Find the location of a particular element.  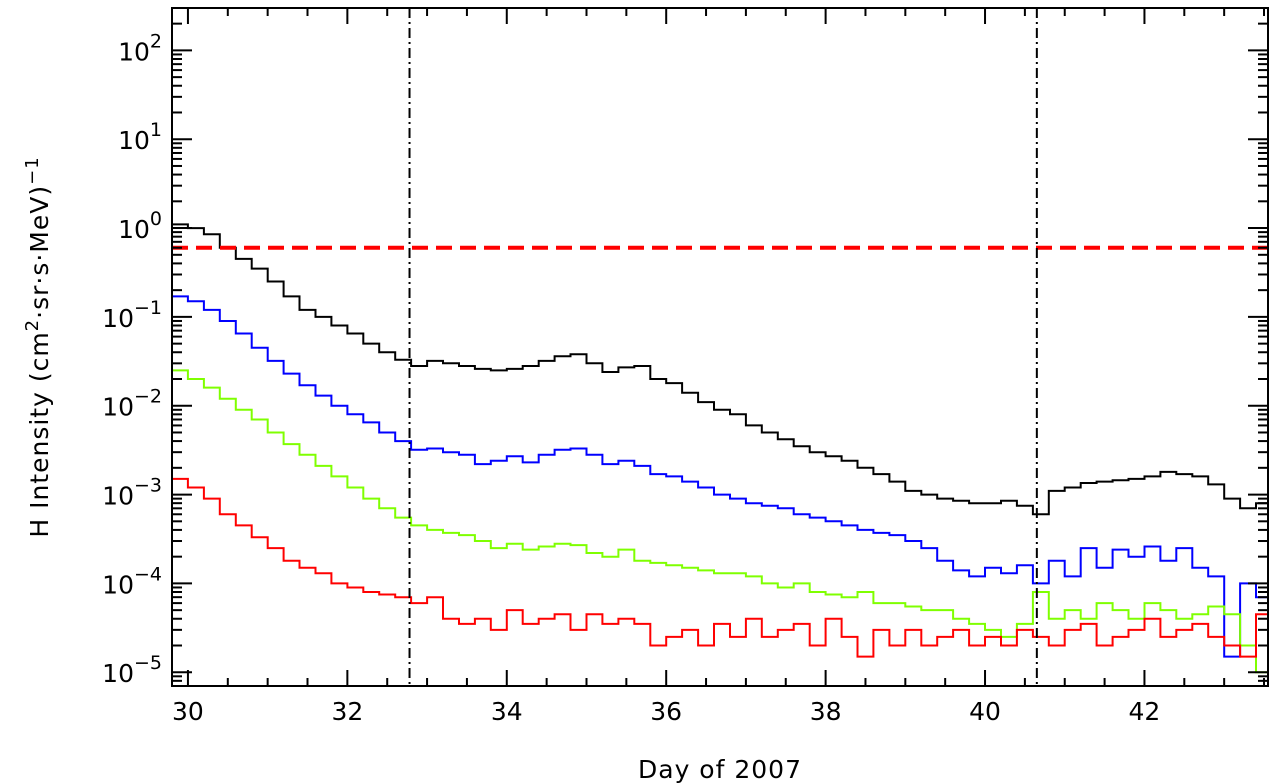

x-tick-label: 42 is located at coordinates (1145, 711).